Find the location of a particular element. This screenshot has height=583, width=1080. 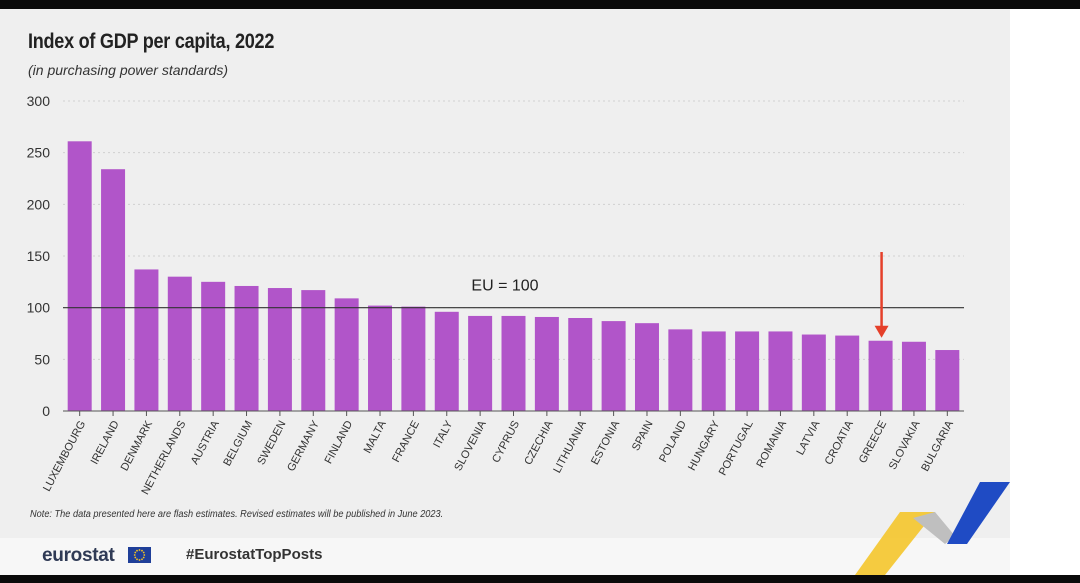

x-tick-label: IRELAND is located at coordinates (105, 443).